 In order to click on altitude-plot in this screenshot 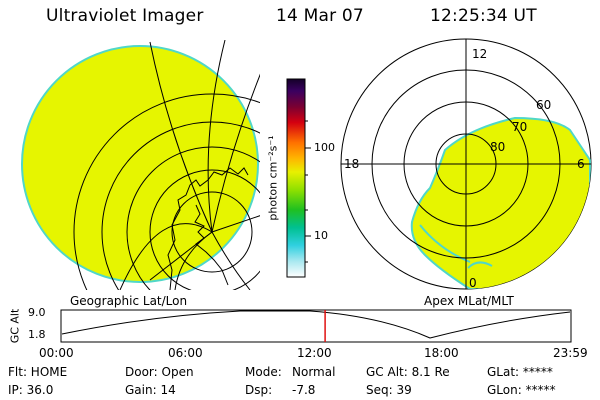, I will do `click(316, 326)`.